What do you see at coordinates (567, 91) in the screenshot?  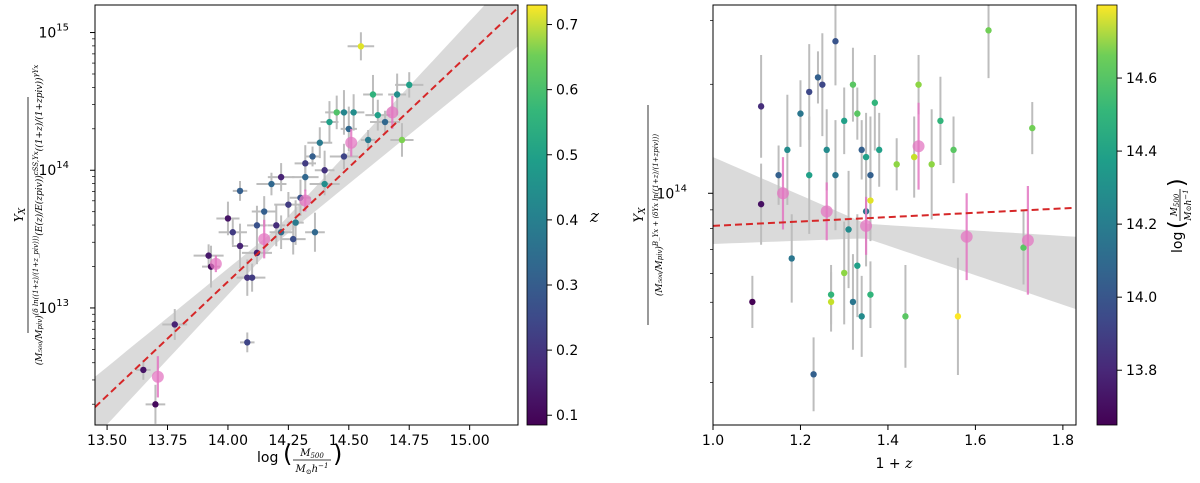 I see `colorbar-tick-label: 0.6` at bounding box center [567, 91].